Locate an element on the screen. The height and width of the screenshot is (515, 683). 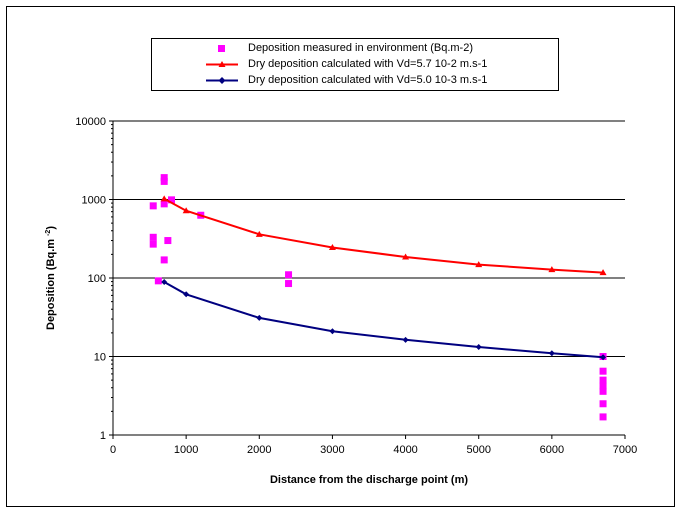
square-marker-icon is located at coordinates (221, 48).